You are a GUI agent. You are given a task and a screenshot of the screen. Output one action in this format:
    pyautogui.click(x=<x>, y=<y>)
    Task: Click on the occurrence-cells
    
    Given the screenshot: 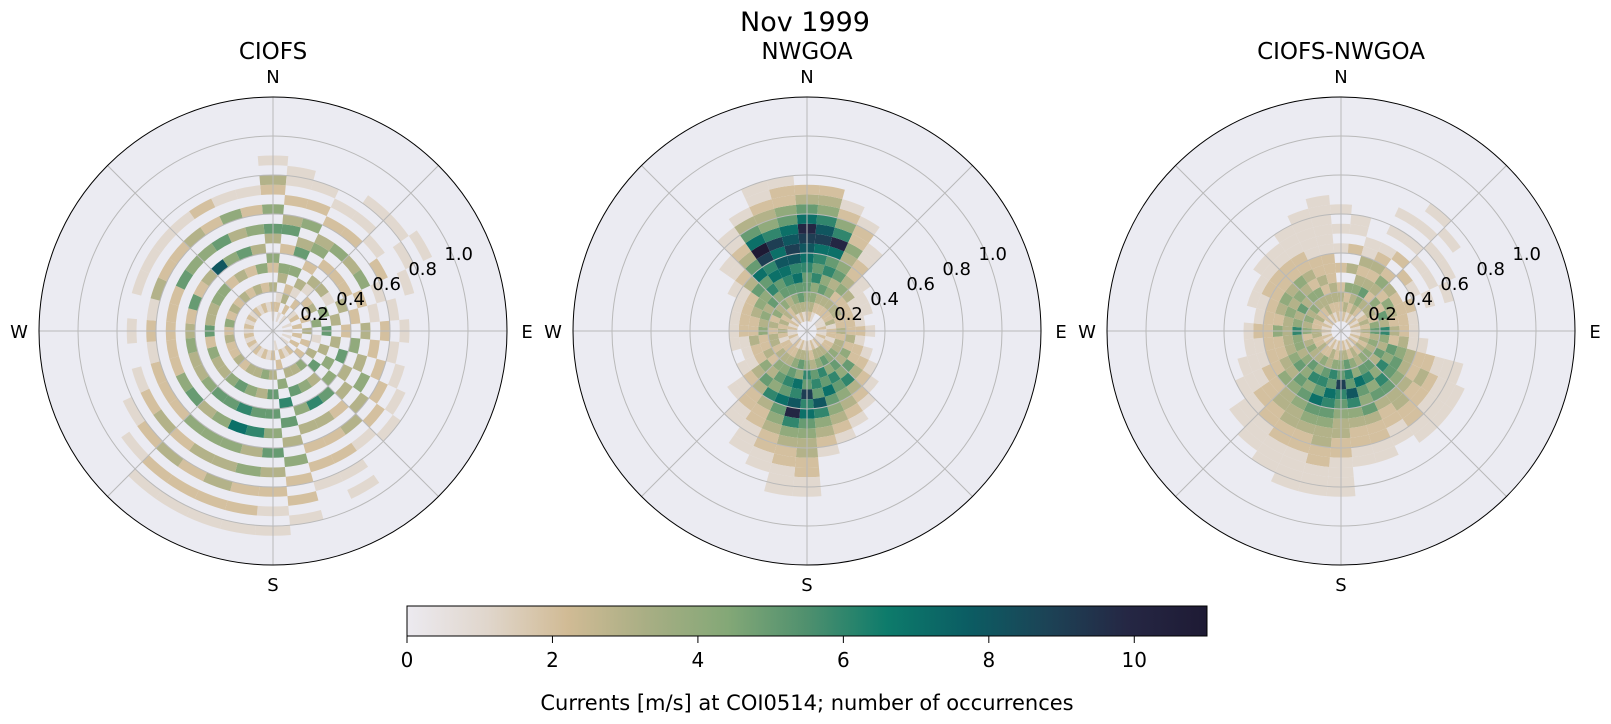 What is the action you would take?
    pyautogui.click(x=800, y=336)
    